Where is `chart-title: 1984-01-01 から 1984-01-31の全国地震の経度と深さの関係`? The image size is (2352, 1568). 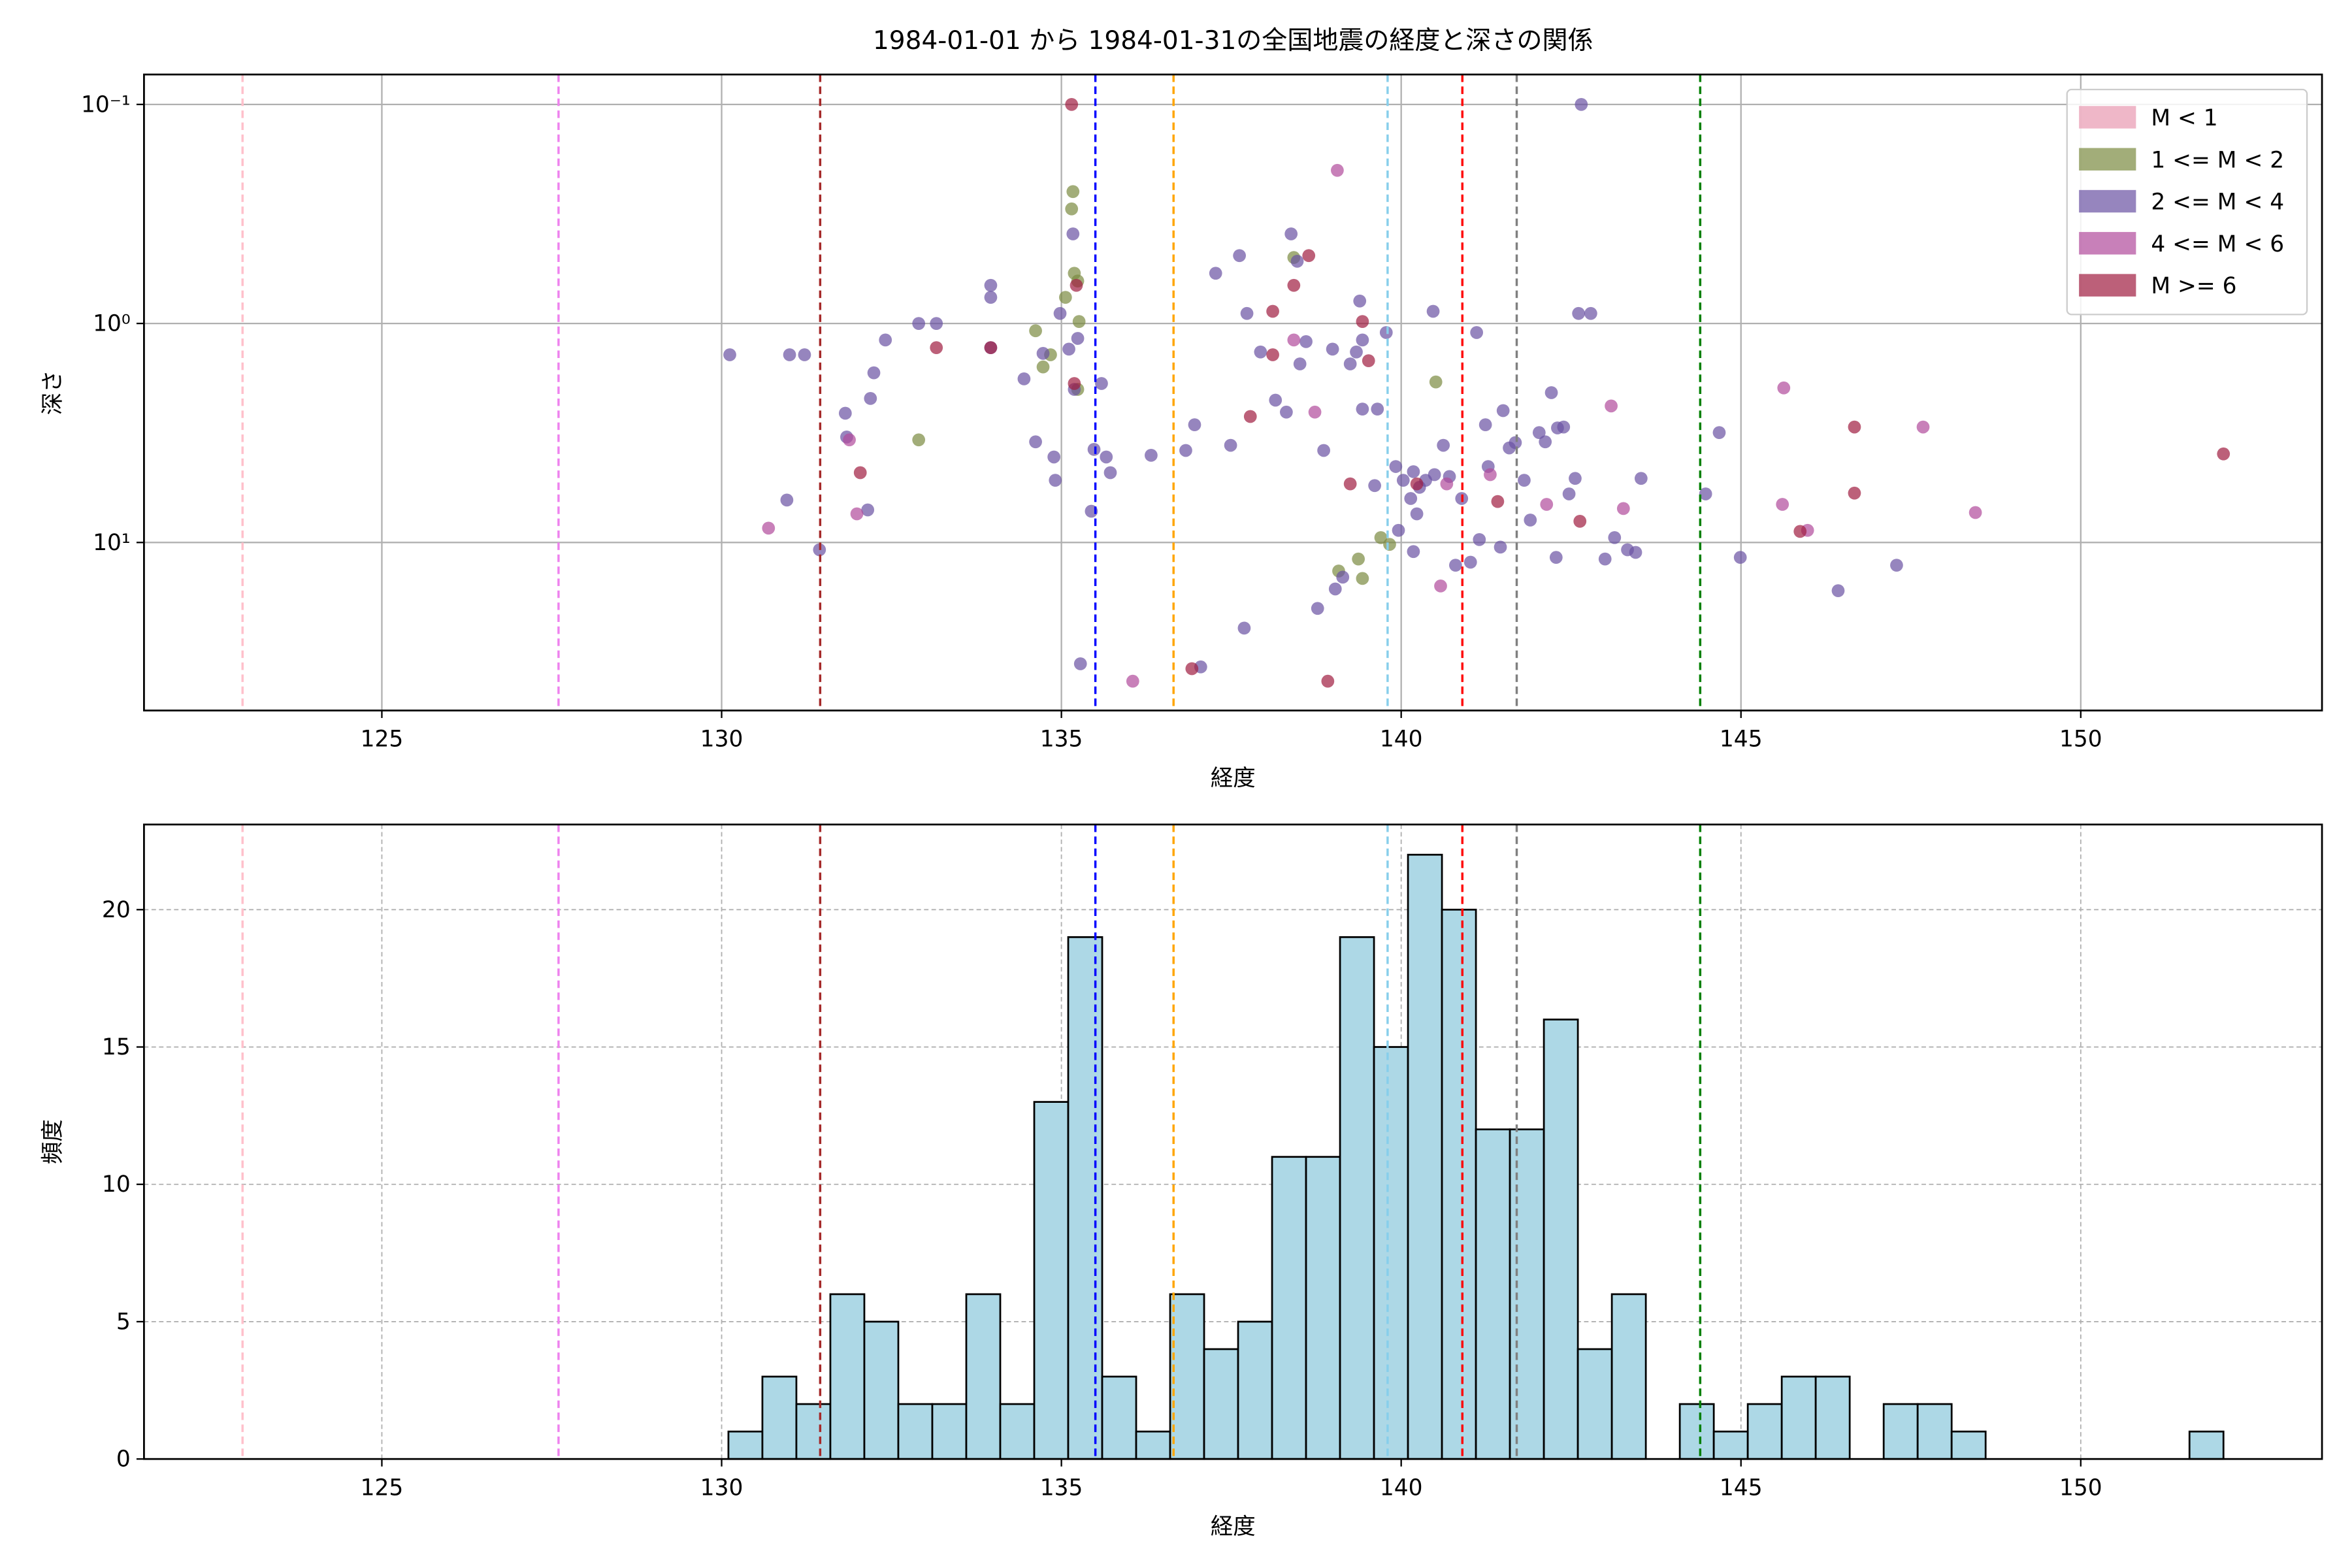 chart-title: 1984-01-01 から 1984-01-31の全国地震の経度と深さの関係 is located at coordinates (1233, 41).